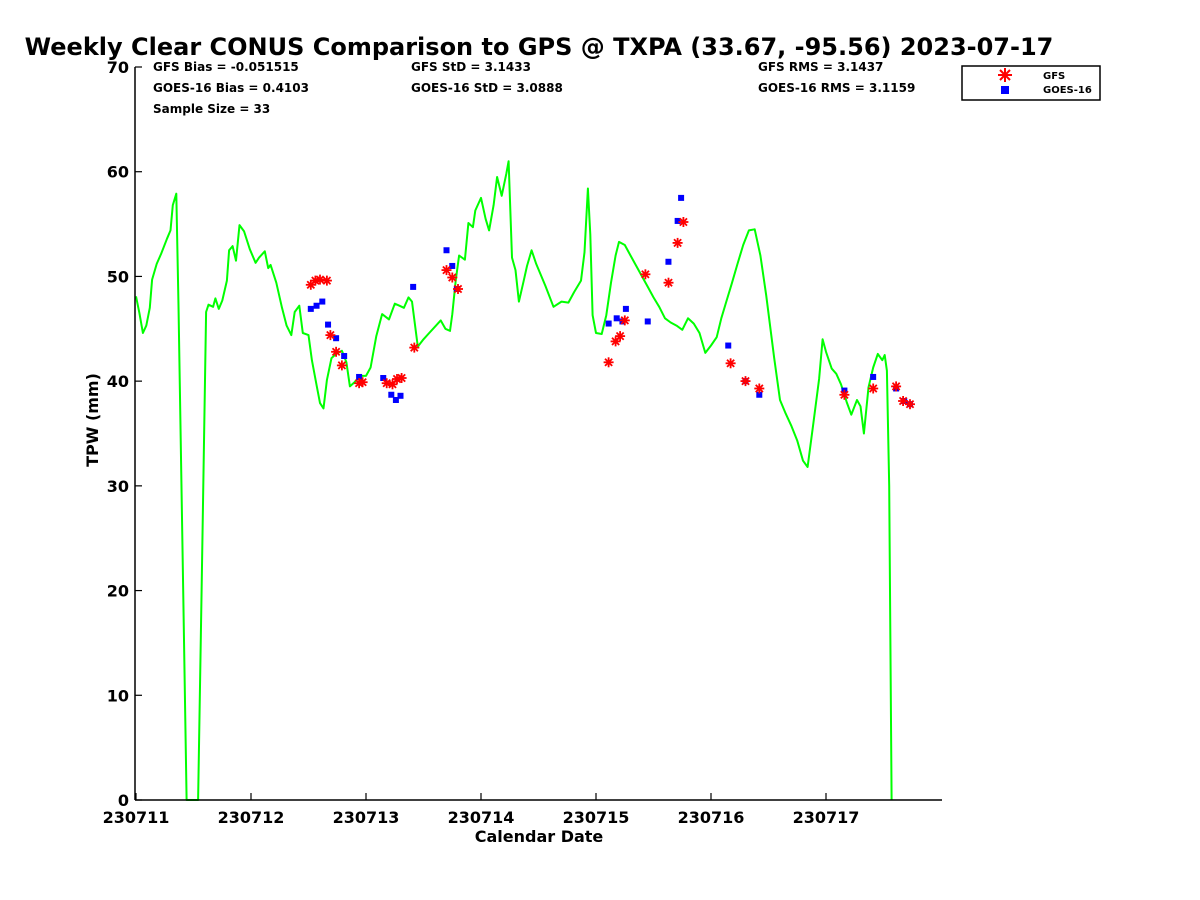  What do you see at coordinates (226, 67) in the screenshot?
I see `gfs-bias-stat: GFS Bias = -0.051515` at bounding box center [226, 67].